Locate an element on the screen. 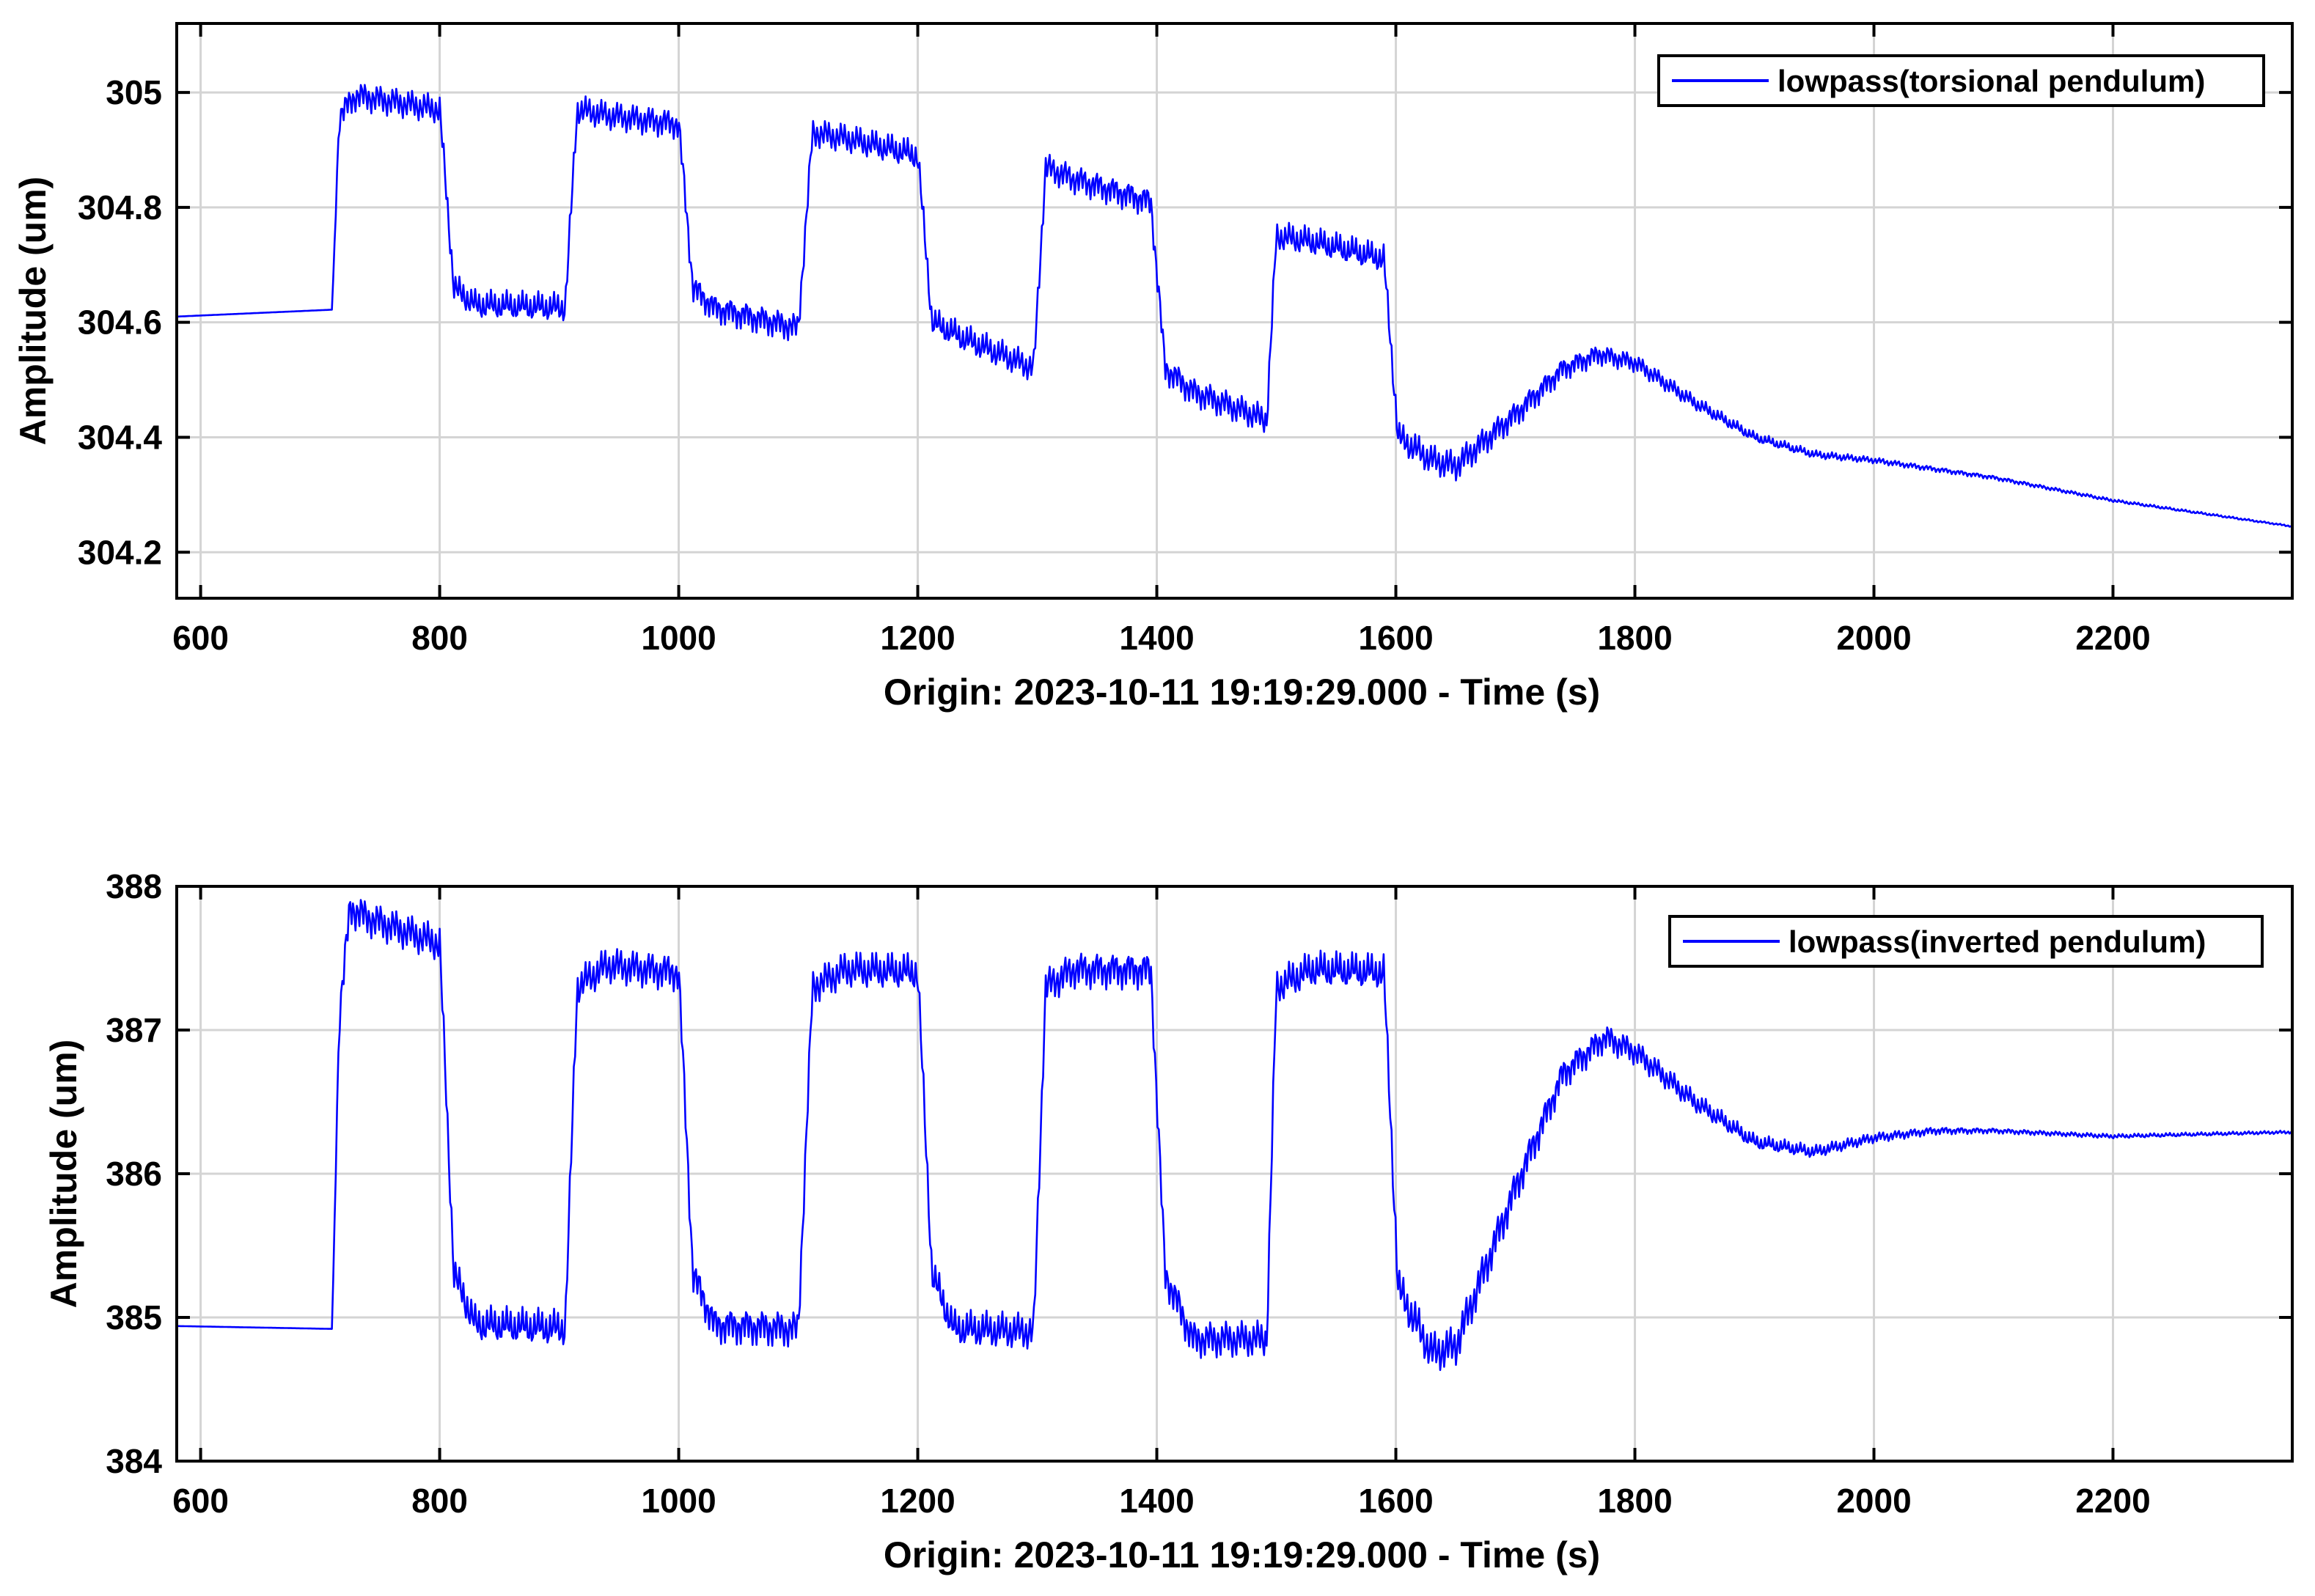 The image size is (2315, 1596). y-tick-label: 385 is located at coordinates (134, 1317).